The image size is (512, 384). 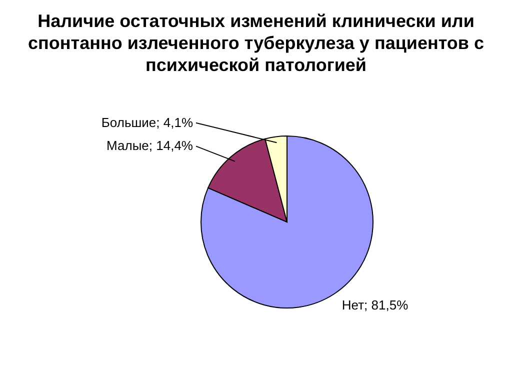 I want to click on chart-title: Наличие остаточных изменений клинически или спонтанно излеченного туберкулеза у пациентов с психической патологией, so click(x=256, y=43).